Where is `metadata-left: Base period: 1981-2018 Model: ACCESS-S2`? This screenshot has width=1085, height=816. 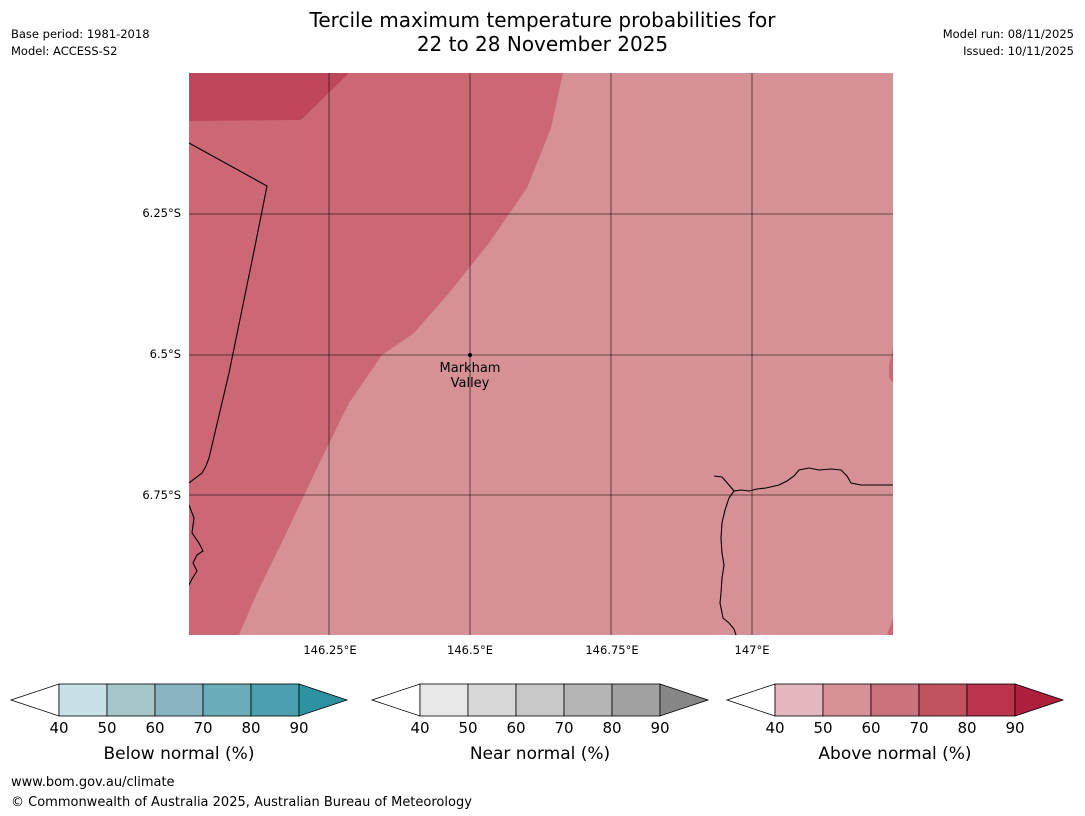
metadata-left: Base period: 1981-2018 Model: ACCESS-S2 is located at coordinates (80, 43).